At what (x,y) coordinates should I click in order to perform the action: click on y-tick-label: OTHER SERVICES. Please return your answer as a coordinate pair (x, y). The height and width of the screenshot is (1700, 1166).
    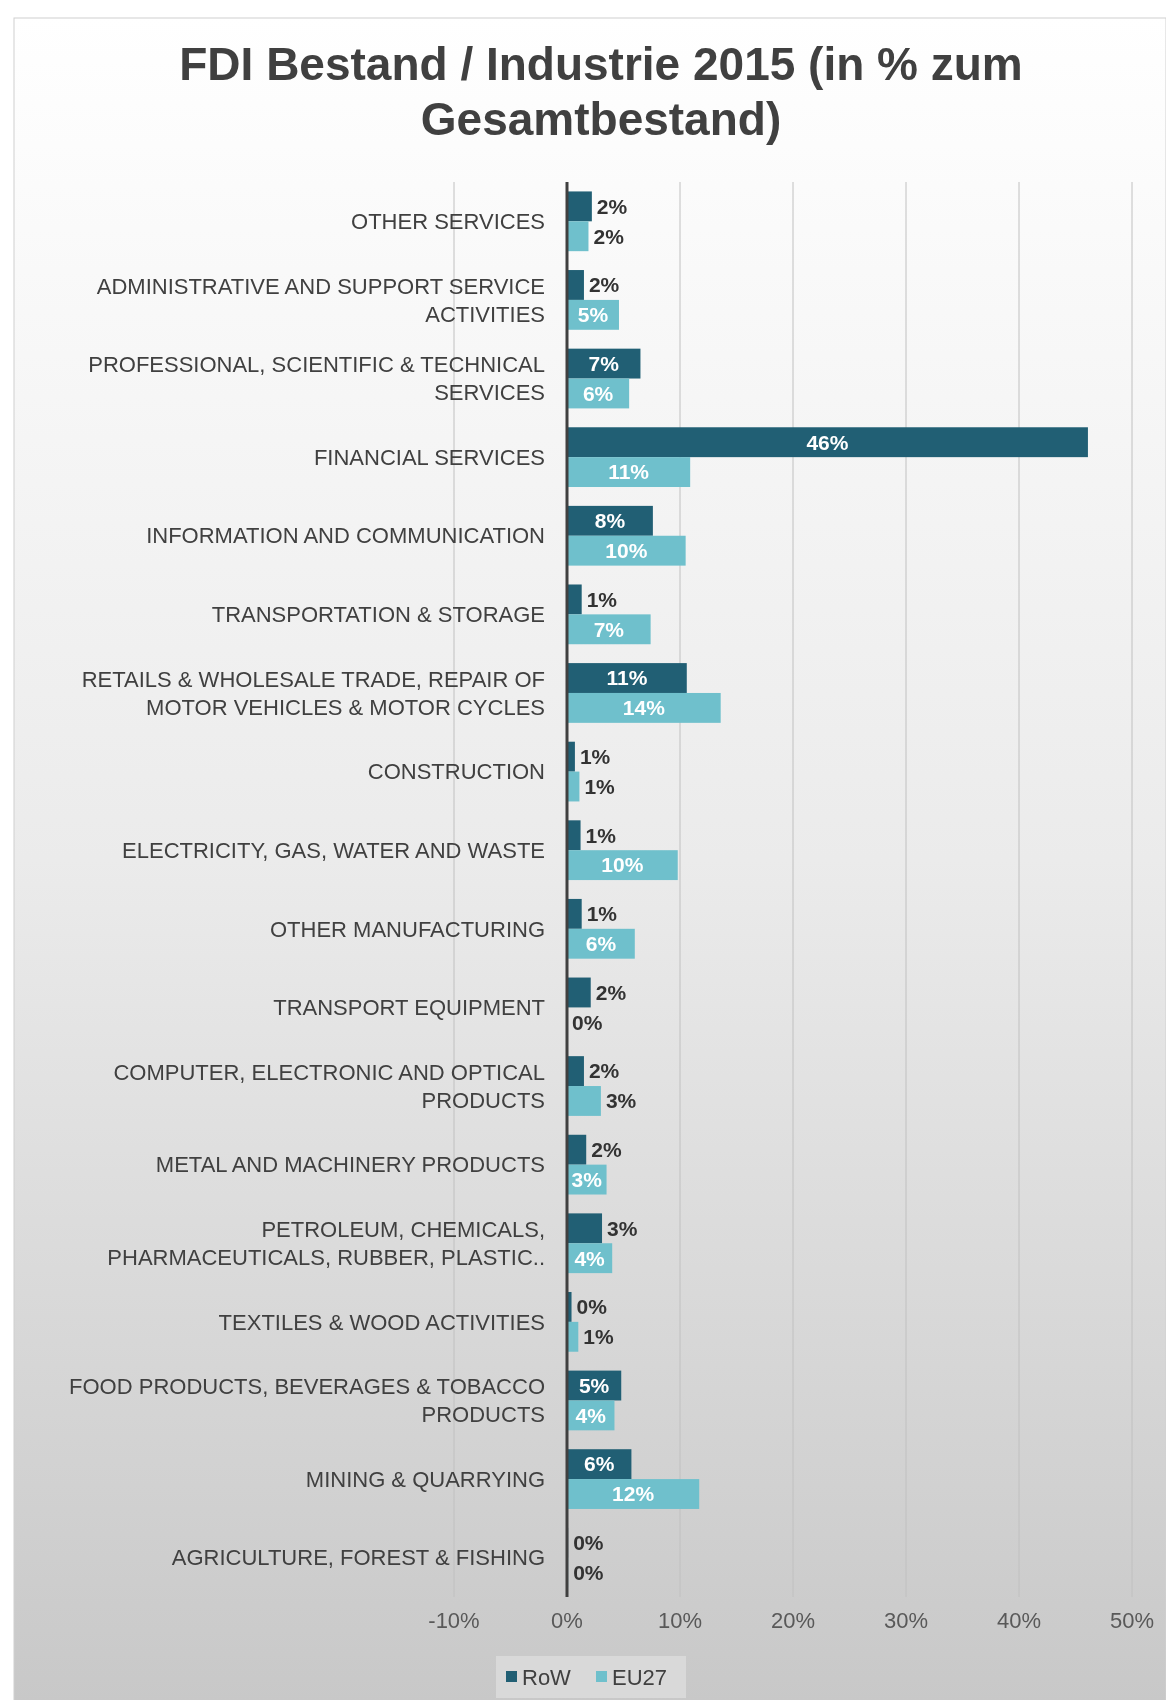
    Looking at the image, I should click on (448, 222).